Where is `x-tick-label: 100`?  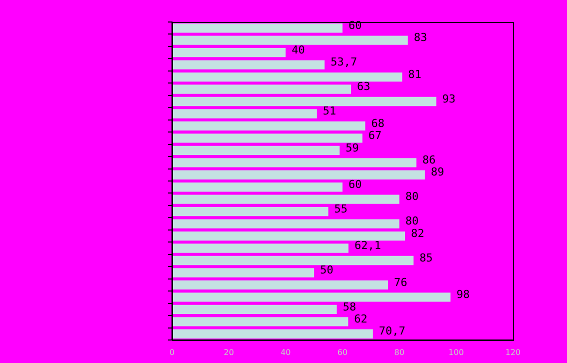 x-tick-label: 100 is located at coordinates (456, 352).